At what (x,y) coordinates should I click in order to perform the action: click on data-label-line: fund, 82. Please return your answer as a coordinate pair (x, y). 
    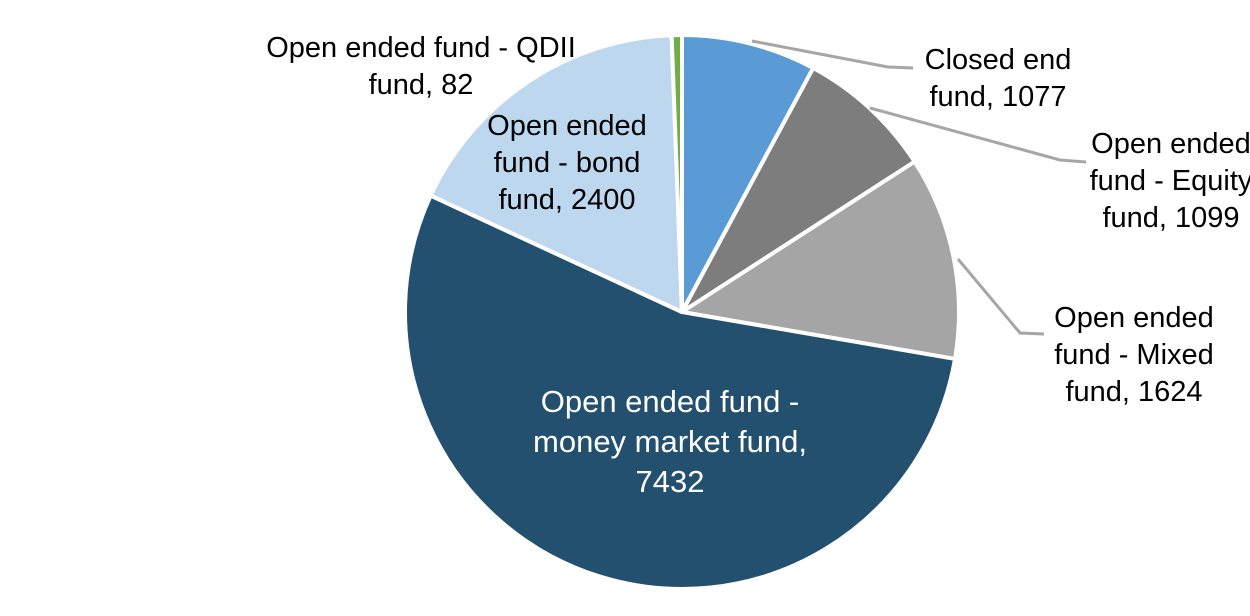
    Looking at the image, I should click on (421, 85).